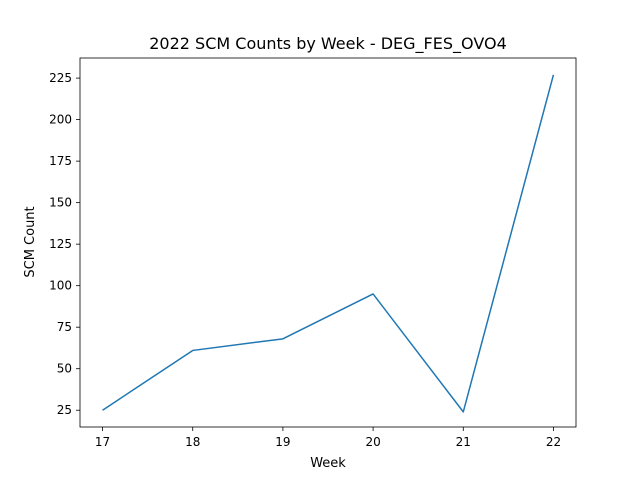 The image size is (640, 480). What do you see at coordinates (60, 203) in the screenshot?
I see `y-tick-label: 150` at bounding box center [60, 203].